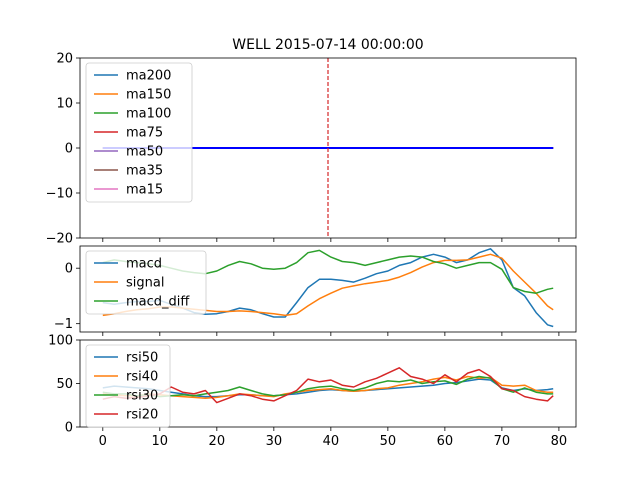 This screenshot has height=480, width=640. I want to click on legend-label: rsi20, so click(142, 415).